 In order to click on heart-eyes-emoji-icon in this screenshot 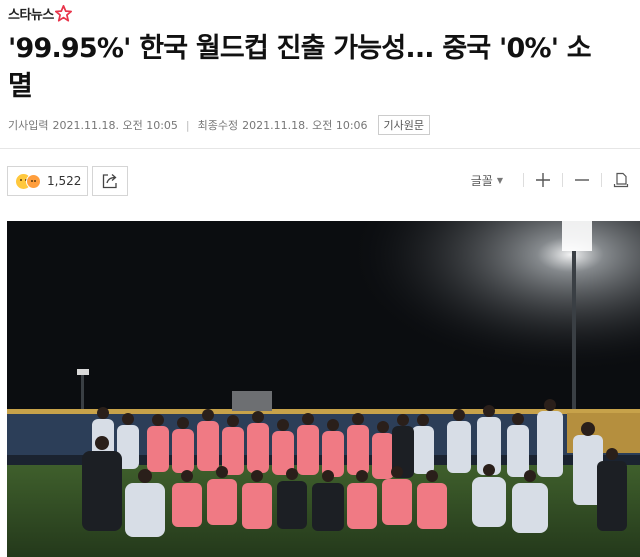, I will do `click(33, 181)`.